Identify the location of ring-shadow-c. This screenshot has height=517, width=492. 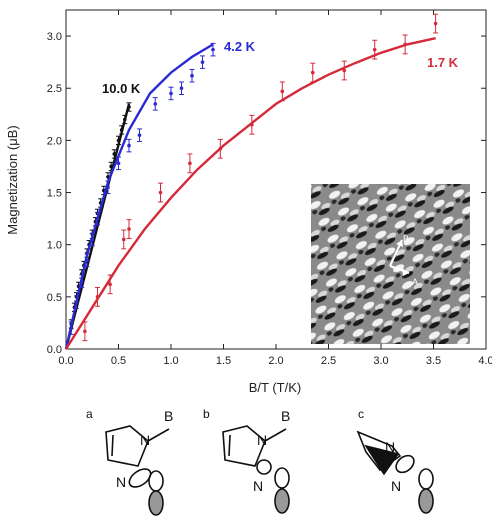
(382, 460).